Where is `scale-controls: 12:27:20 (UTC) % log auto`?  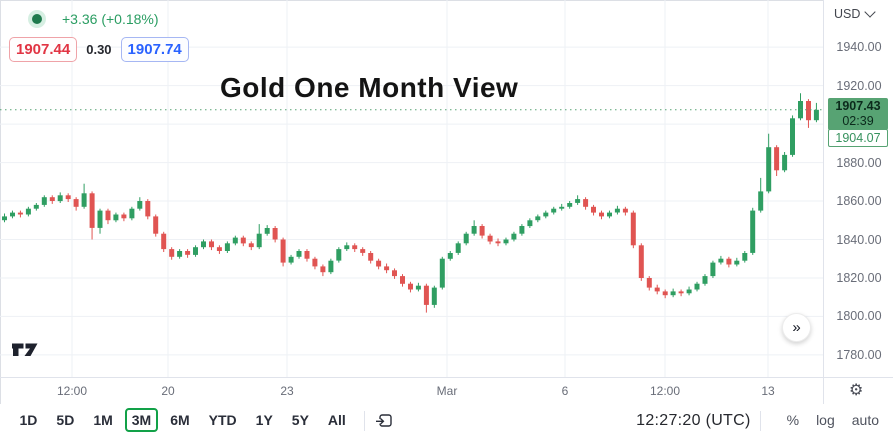 scale-controls: 12:27:20 (UTC) % log auto is located at coordinates (764, 421).